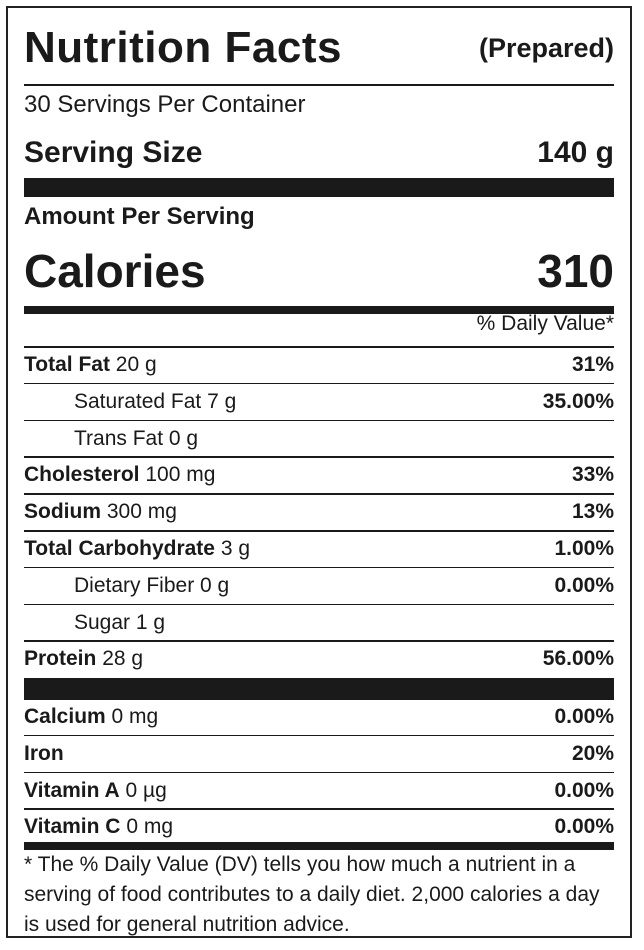  What do you see at coordinates (546, 47) in the screenshot?
I see `label-subtitle: (Prepared)` at bounding box center [546, 47].